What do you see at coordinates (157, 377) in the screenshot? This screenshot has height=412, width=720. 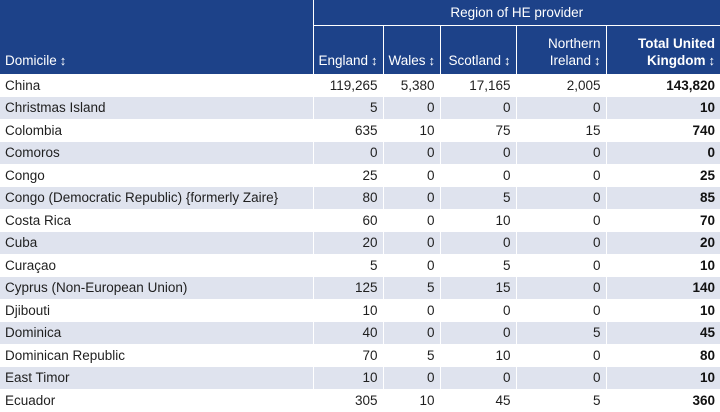 I see `cell-domicile: East Timor` at bounding box center [157, 377].